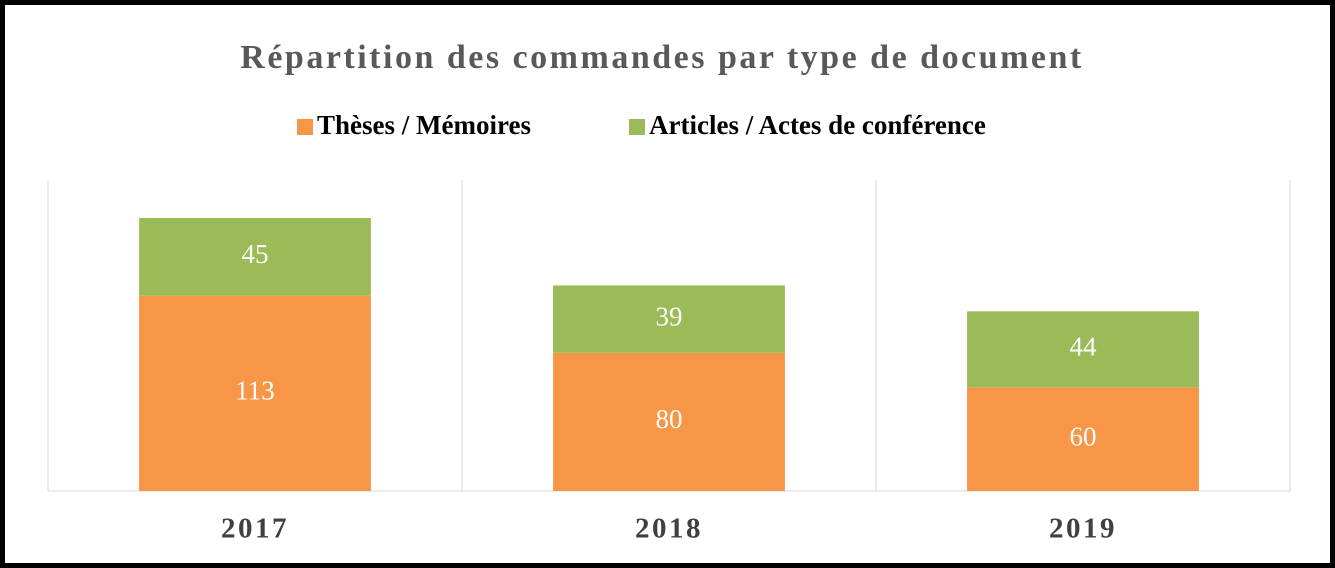 This screenshot has width=1335, height=568. I want to click on data-label: 45, so click(255, 254).